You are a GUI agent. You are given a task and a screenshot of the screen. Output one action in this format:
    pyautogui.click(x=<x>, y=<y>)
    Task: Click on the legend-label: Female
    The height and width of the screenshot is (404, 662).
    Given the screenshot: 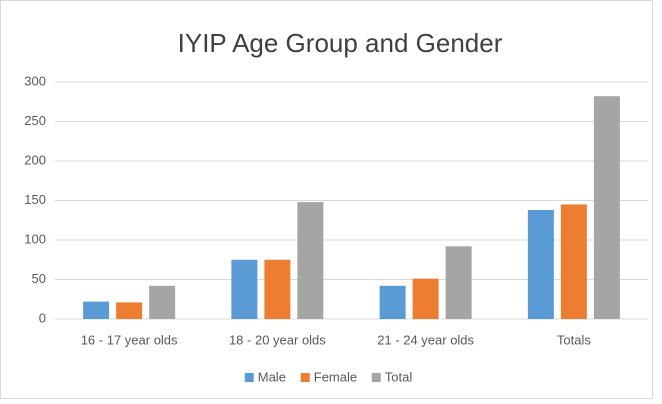 What is the action you would take?
    pyautogui.click(x=335, y=376)
    